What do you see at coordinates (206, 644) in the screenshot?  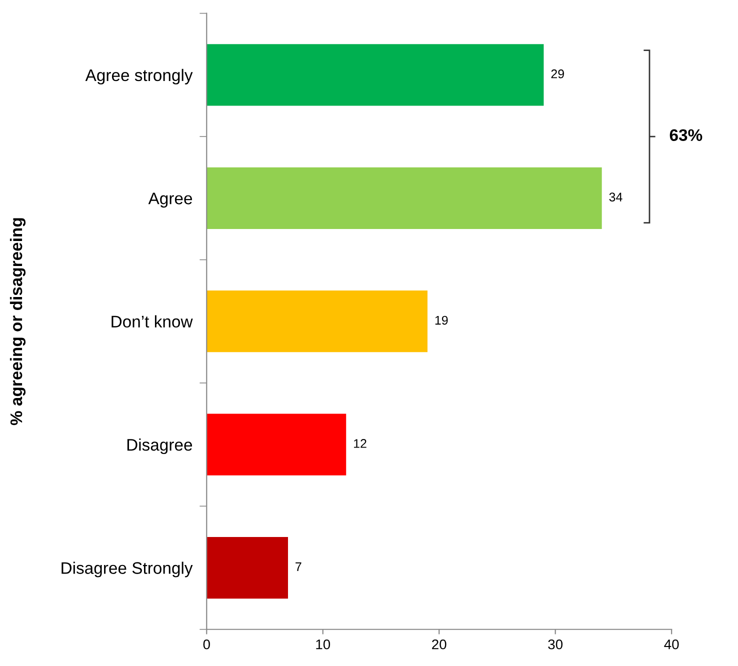 I see `x-tick-label: 0` at bounding box center [206, 644].